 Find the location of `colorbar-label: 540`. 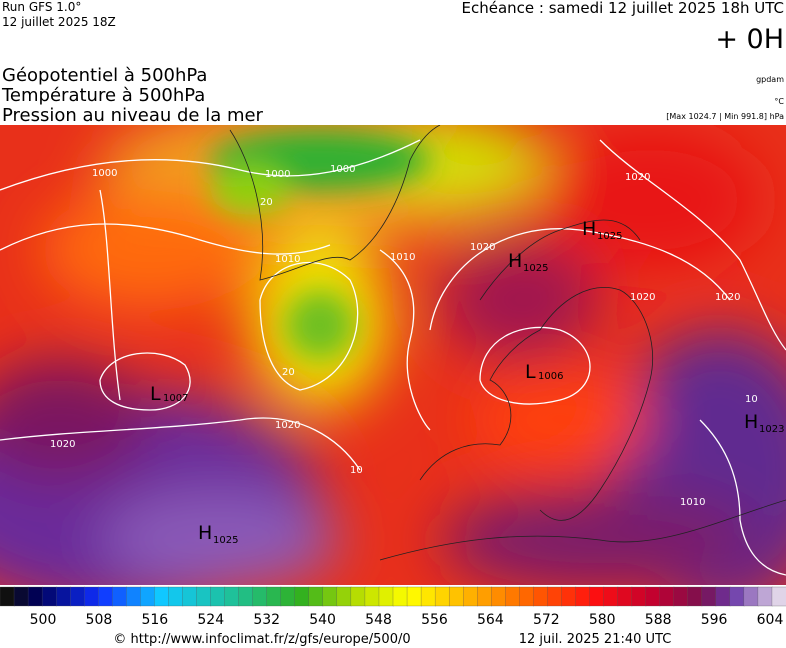

colorbar-label: 540 is located at coordinates (322, 620).